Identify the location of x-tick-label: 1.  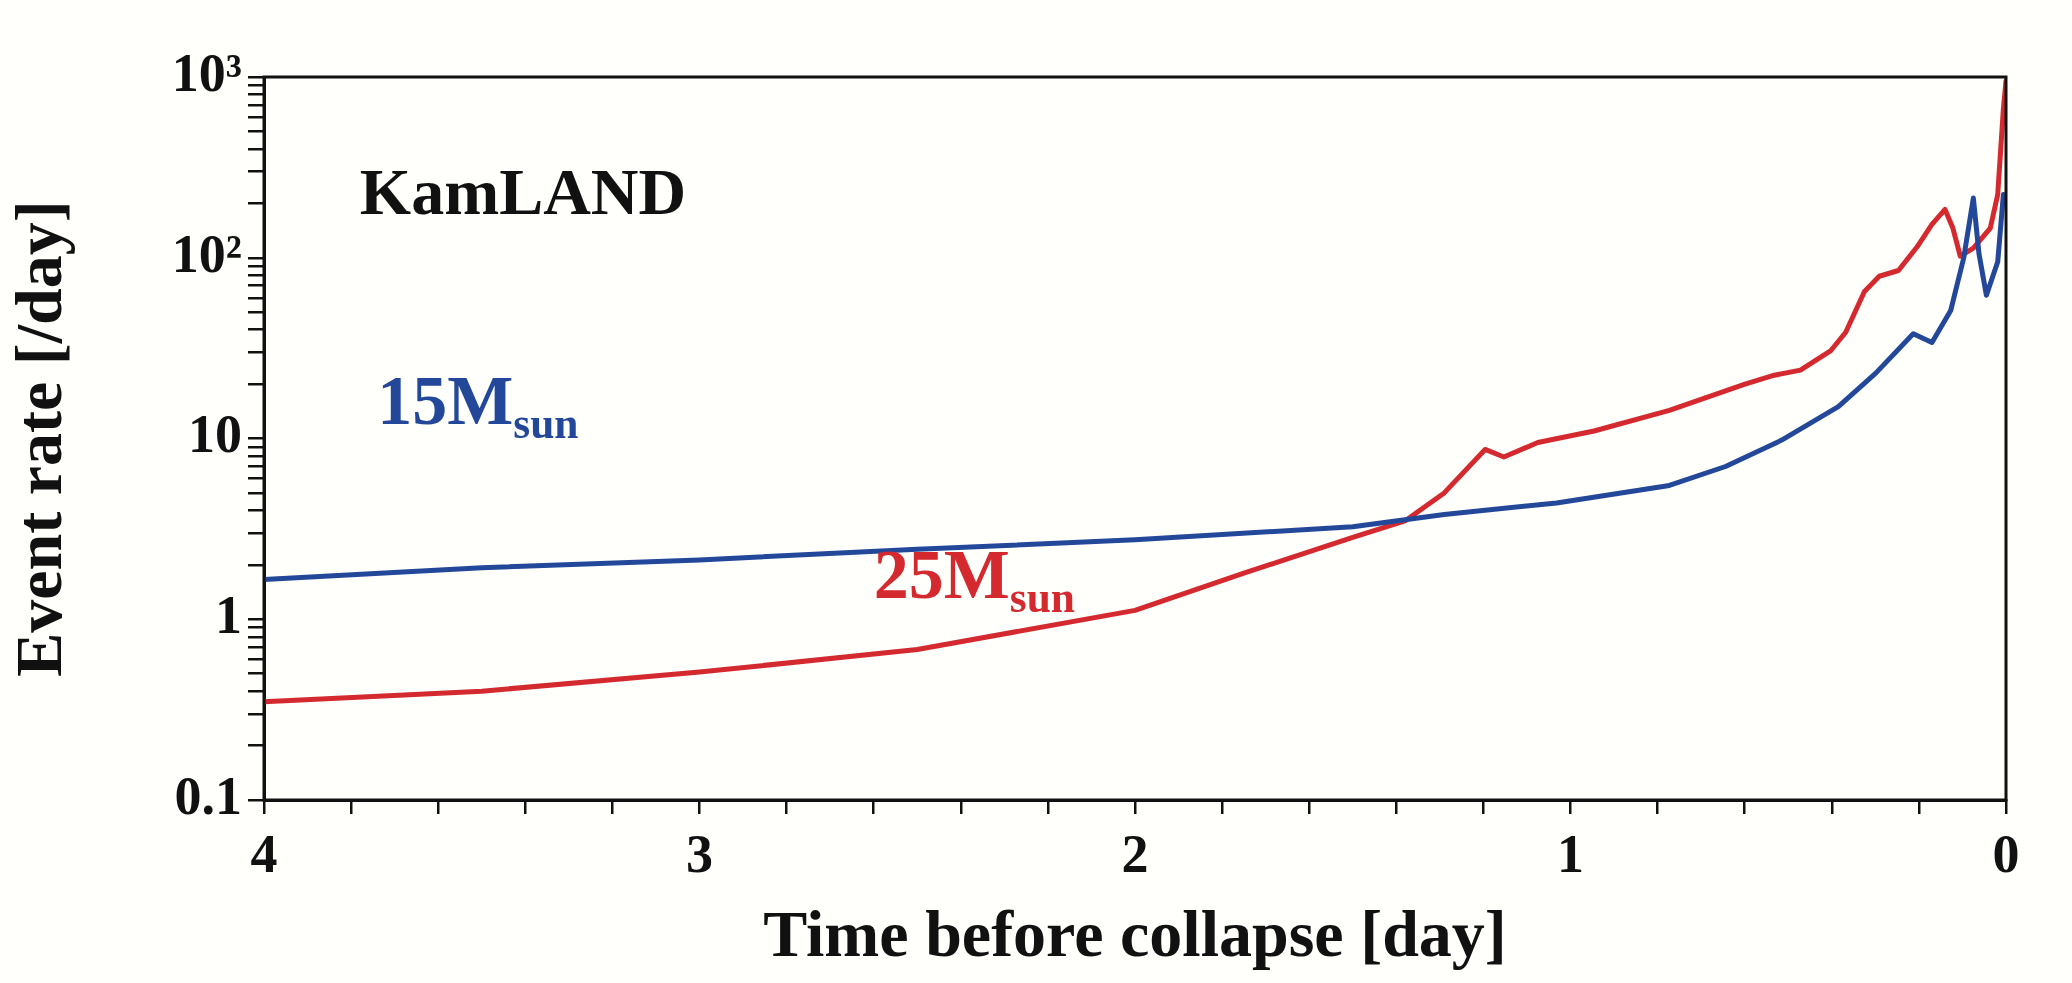
(1570, 854).